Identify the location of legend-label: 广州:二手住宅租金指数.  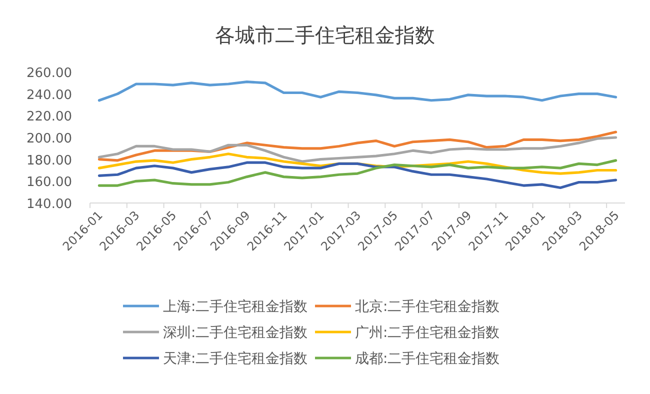
(427, 333).